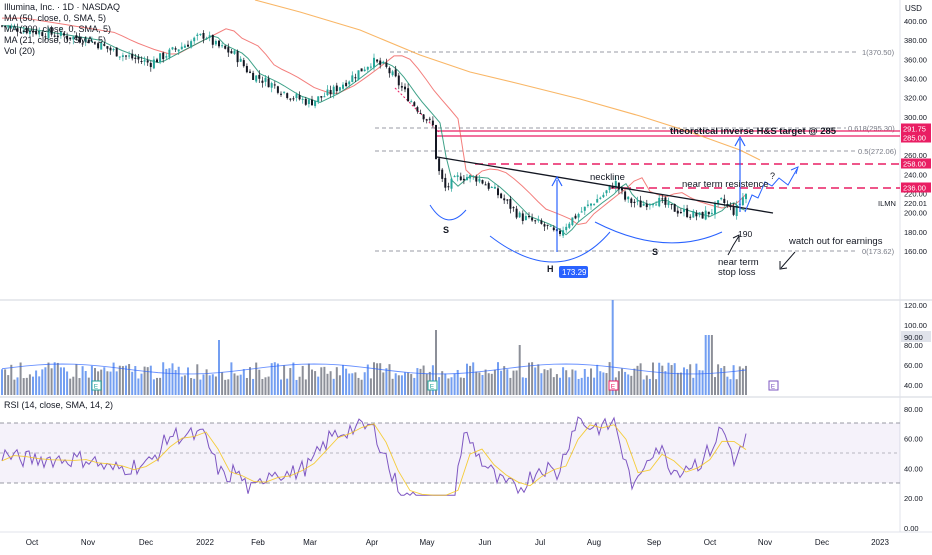  What do you see at coordinates (574, 272) in the screenshot?
I see `low-badge-text: 173.29` at bounding box center [574, 272].